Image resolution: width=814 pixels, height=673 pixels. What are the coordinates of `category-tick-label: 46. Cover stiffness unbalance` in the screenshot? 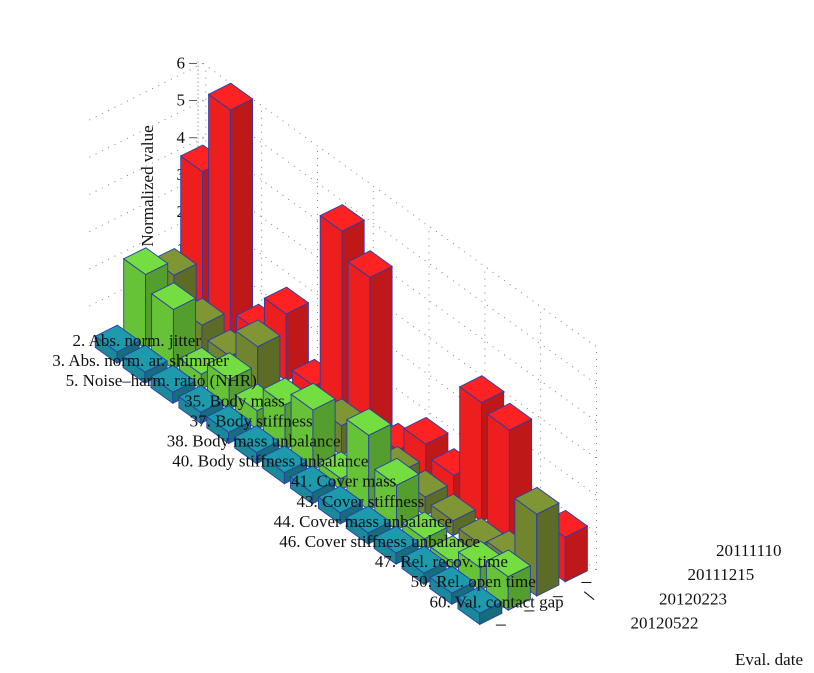 It's located at (379, 541).